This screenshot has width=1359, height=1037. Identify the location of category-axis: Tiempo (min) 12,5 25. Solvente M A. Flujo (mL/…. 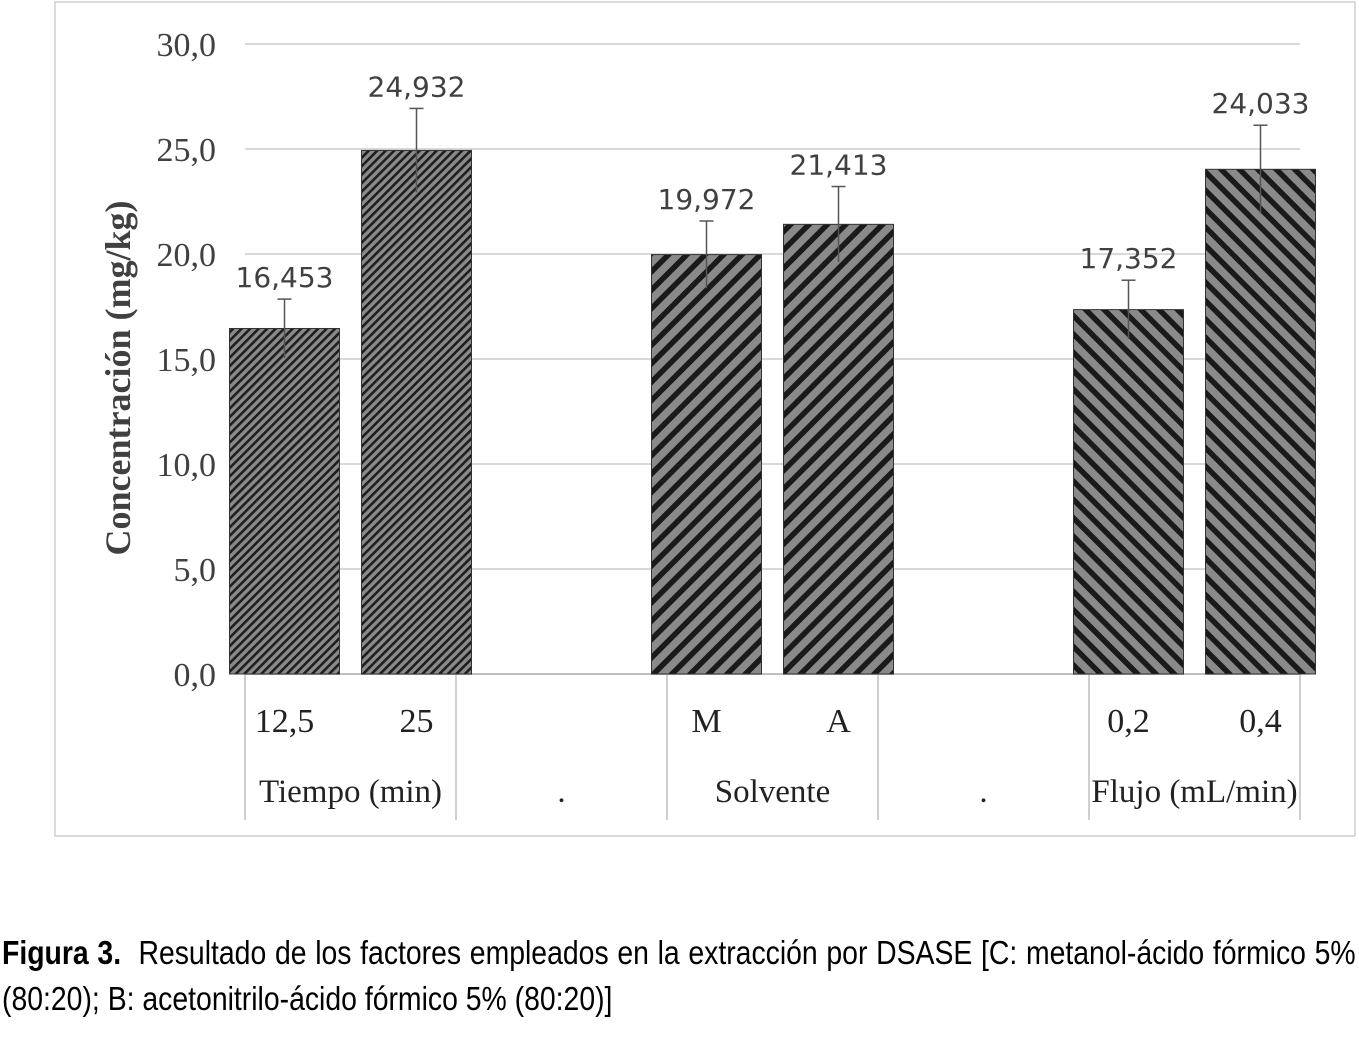
(772, 746).